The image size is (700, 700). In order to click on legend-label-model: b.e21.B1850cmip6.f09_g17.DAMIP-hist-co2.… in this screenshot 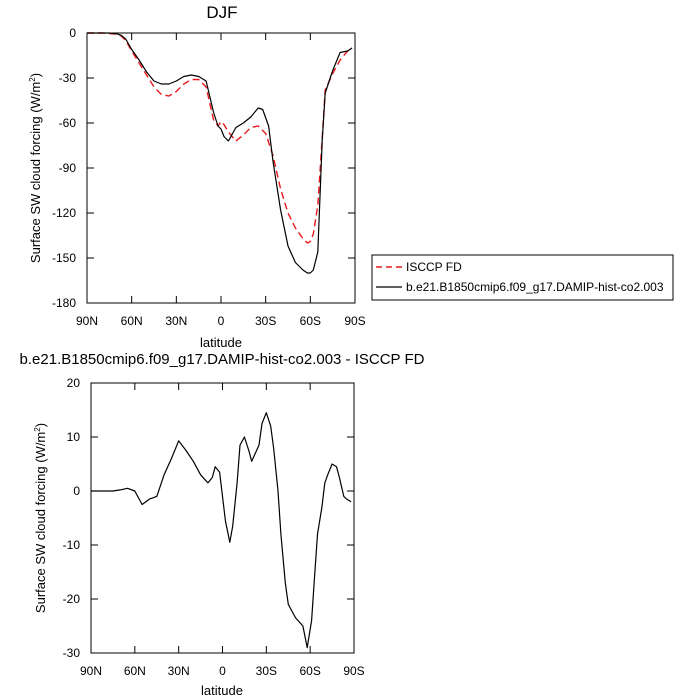, I will do `click(535, 287)`.